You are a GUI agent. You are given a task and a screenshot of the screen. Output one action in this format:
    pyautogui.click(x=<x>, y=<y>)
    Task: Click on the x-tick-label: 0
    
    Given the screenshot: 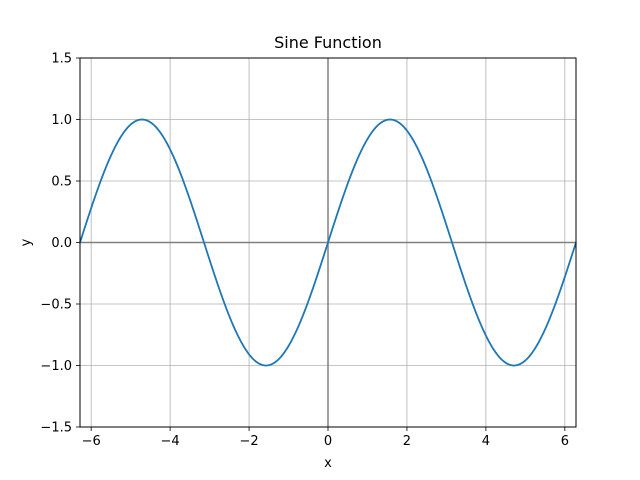 What is the action you would take?
    pyautogui.click(x=328, y=441)
    